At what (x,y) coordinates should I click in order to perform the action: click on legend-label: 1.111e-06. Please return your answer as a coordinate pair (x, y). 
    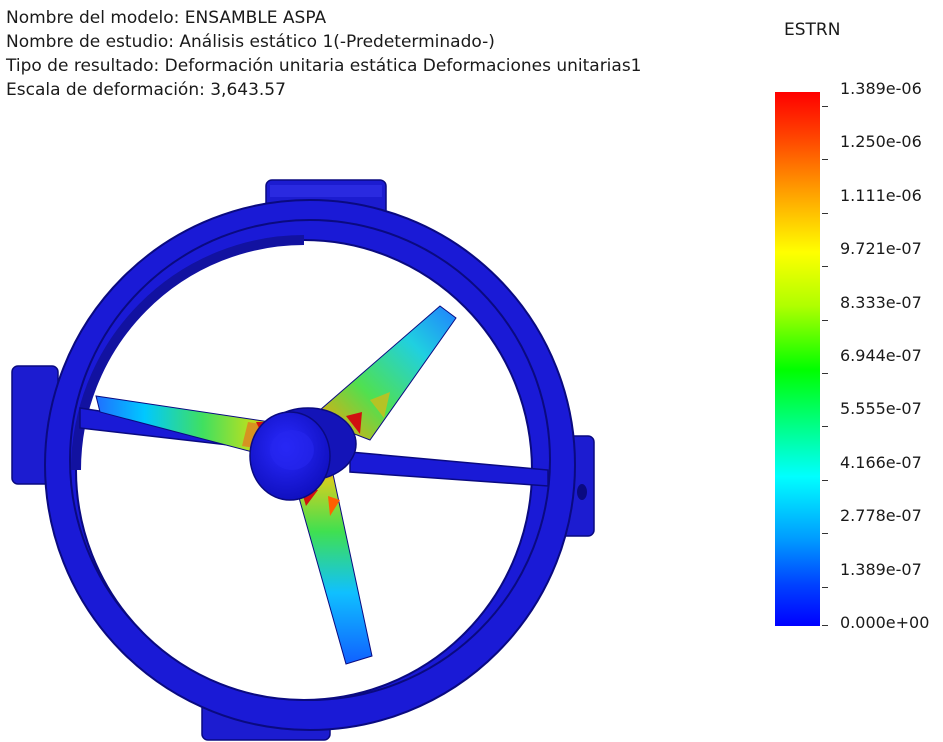
    Looking at the image, I should click on (881, 195).